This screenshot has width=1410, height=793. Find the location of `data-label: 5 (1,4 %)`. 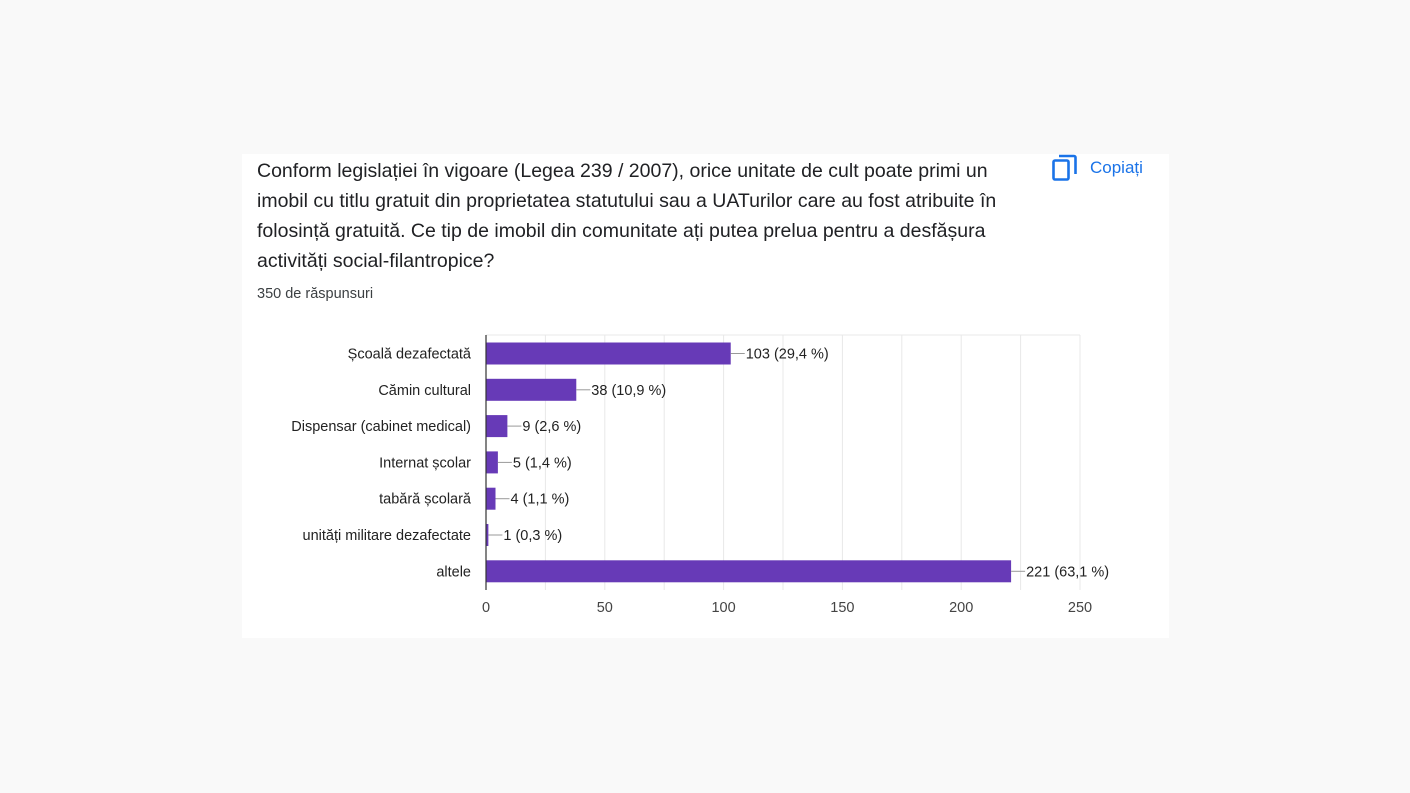

data-label: 5 (1,4 %) is located at coordinates (542, 463).